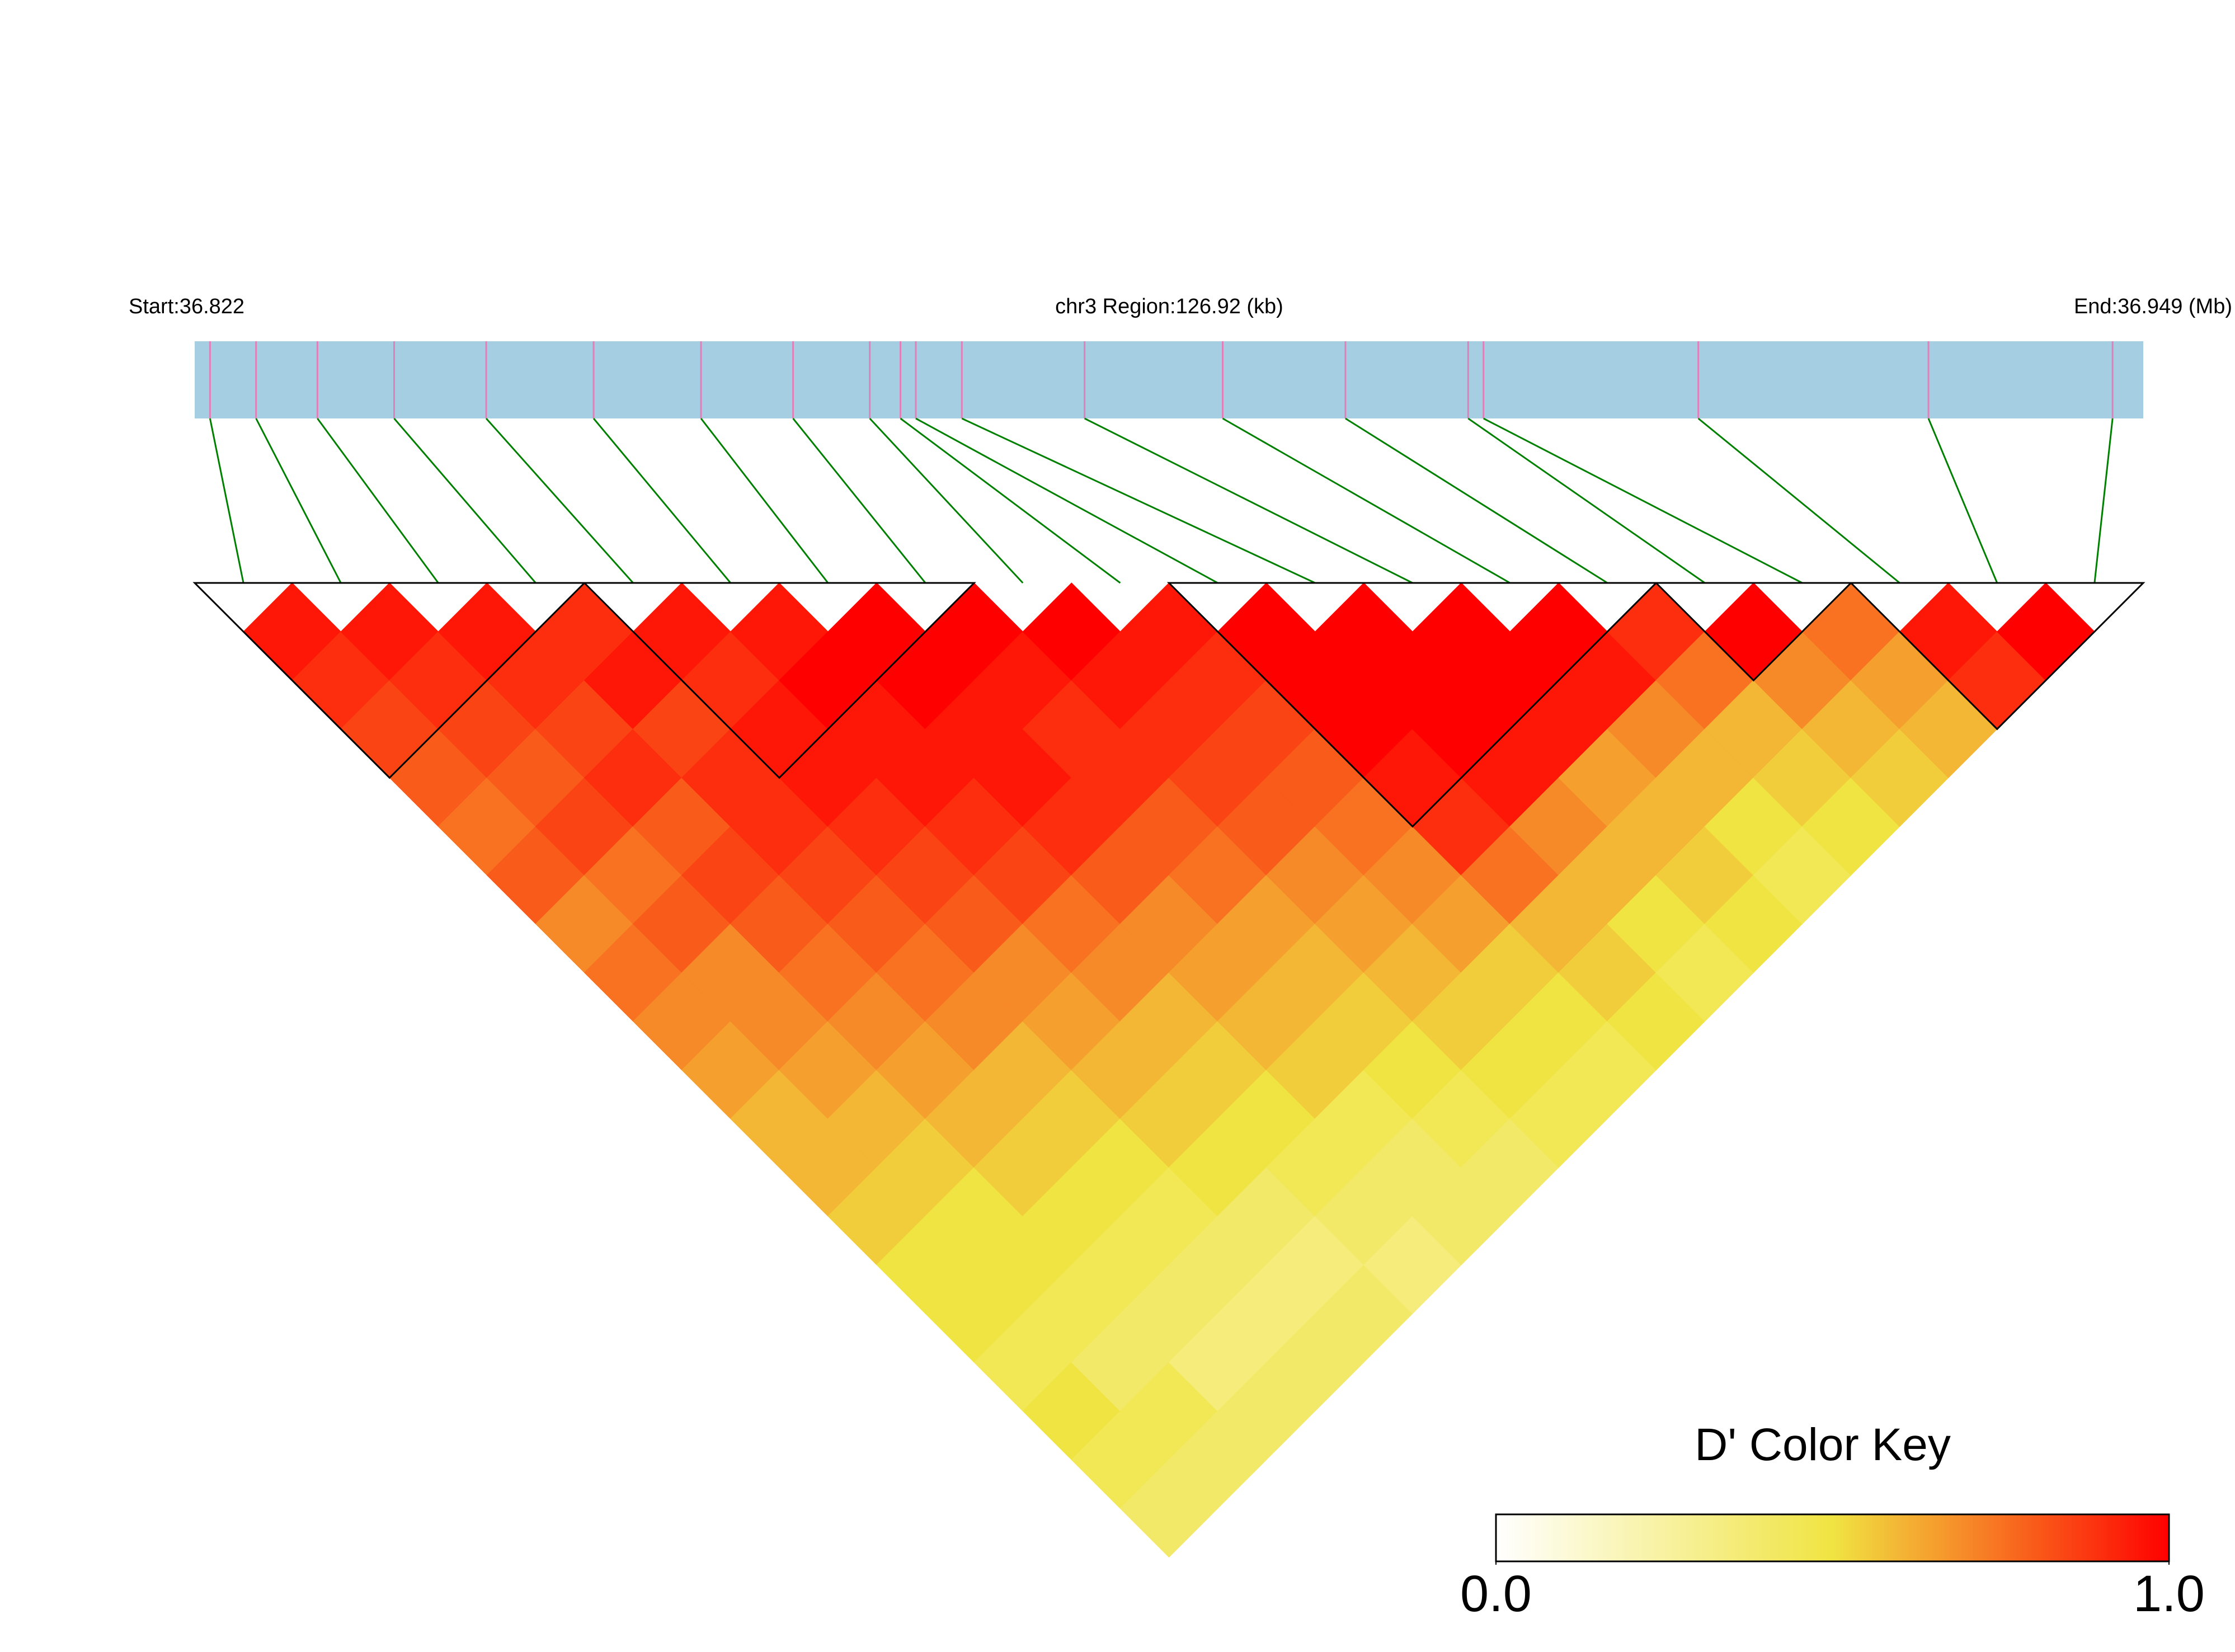 The image size is (2235, 1652). What do you see at coordinates (1169, 306) in the screenshot?
I see `region-title: chr3 Region:126.92 (kb)` at bounding box center [1169, 306].